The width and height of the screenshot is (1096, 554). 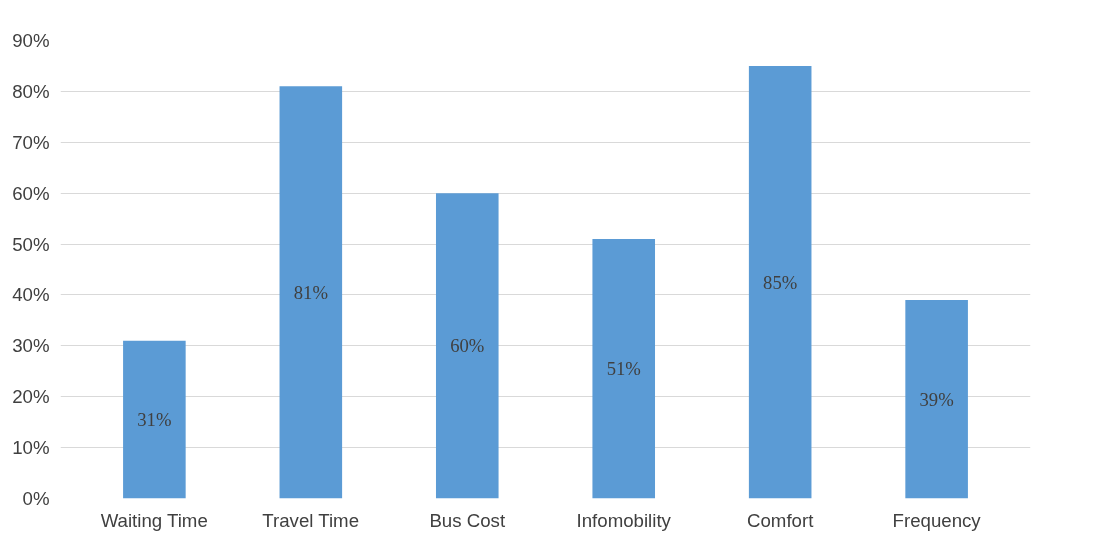 I want to click on x-tick-label: Frequency, so click(x=937, y=520).